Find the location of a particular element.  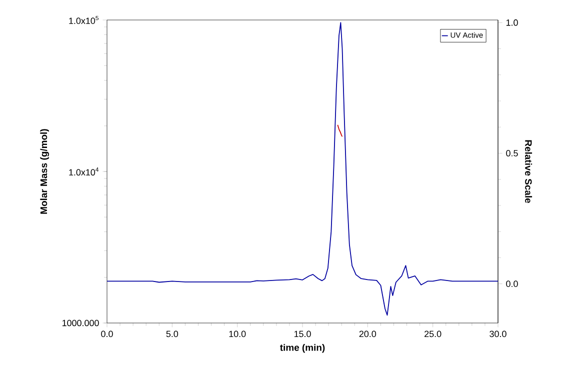

y-tick-label: 1.0x10$^{4}$ is located at coordinates (84, 171).